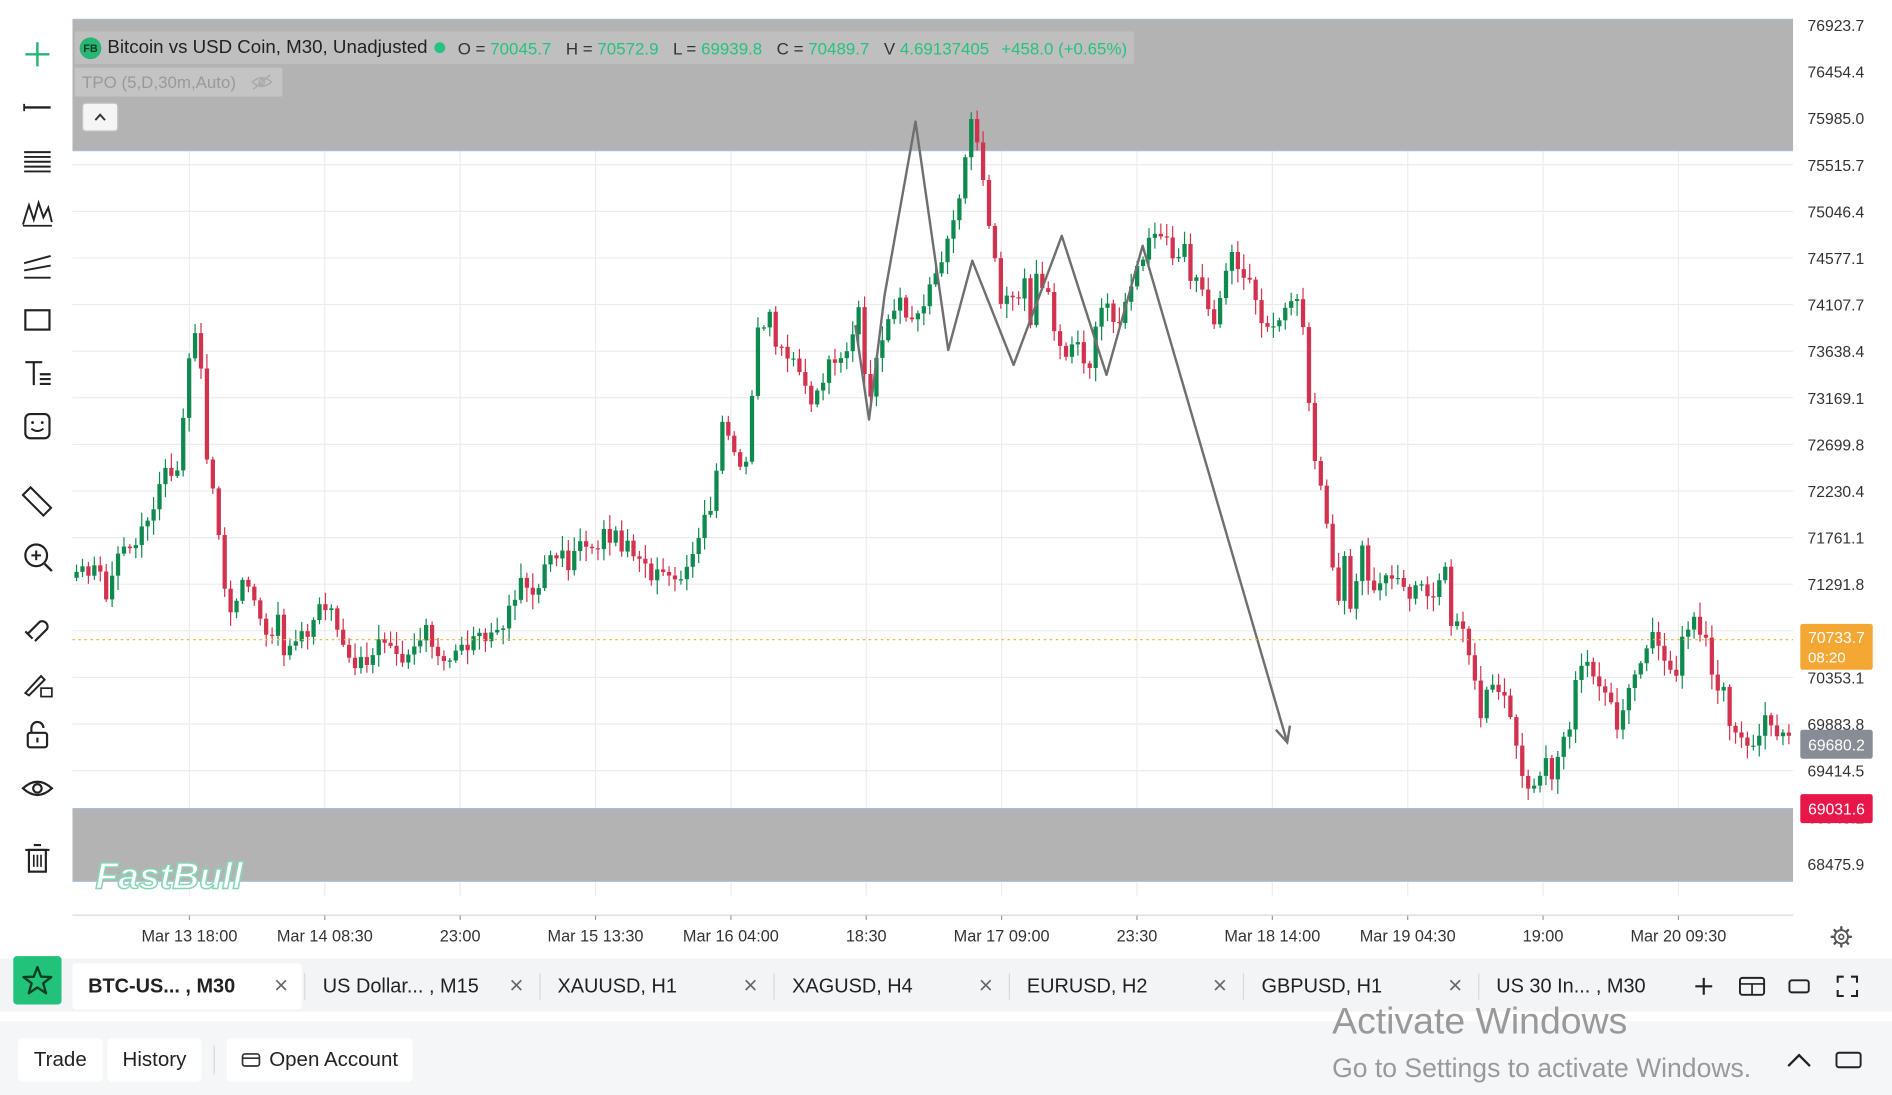 Image resolution: width=1892 pixels, height=1095 pixels. Describe the element at coordinates (37, 107) in the screenshot. I see `trend-line-icon` at that location.